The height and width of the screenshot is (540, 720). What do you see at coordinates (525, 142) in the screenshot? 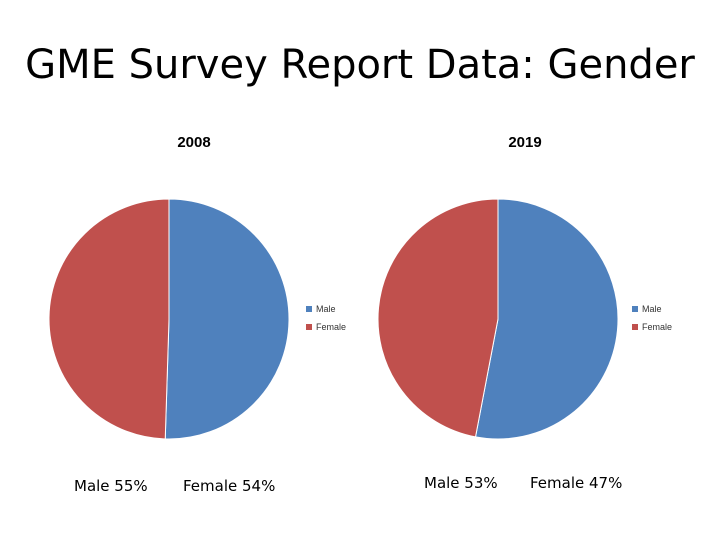
I see `chart-title-2019: 2019` at bounding box center [525, 142].